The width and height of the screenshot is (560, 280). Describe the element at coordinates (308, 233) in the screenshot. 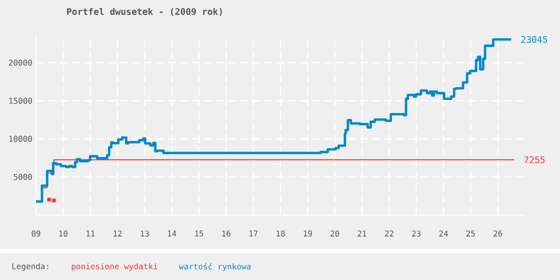

I see `x-tick-label: 19` at that location.